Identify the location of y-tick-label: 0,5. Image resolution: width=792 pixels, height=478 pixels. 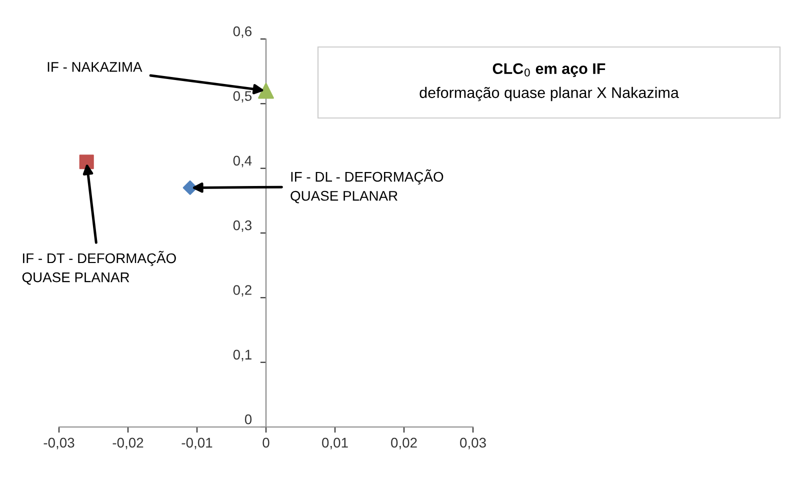
(242, 97).